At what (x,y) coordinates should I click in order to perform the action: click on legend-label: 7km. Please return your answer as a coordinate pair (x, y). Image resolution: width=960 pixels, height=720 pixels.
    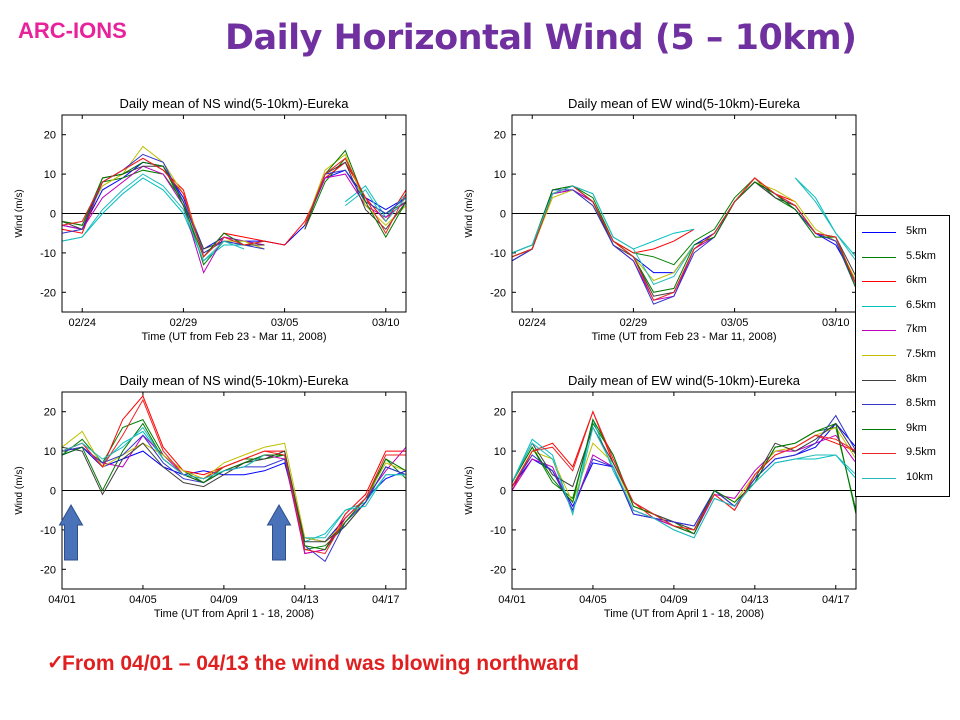
    Looking at the image, I should click on (916, 329).